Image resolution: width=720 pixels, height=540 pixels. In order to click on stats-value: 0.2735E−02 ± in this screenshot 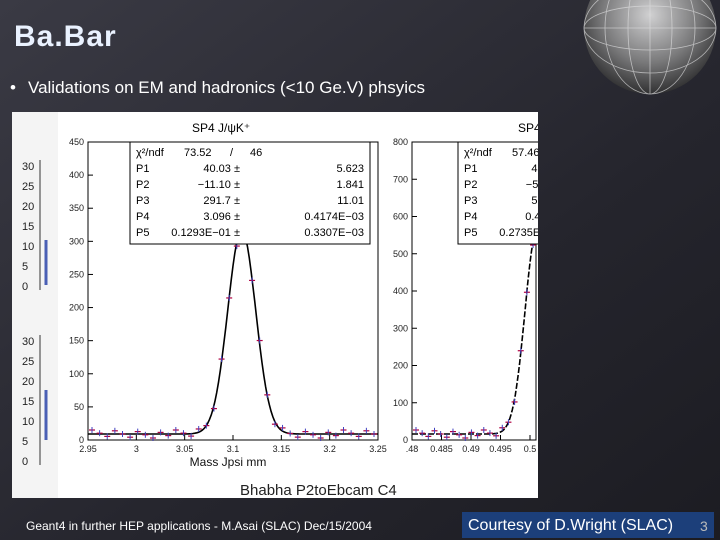, I will do `click(533, 233)`.